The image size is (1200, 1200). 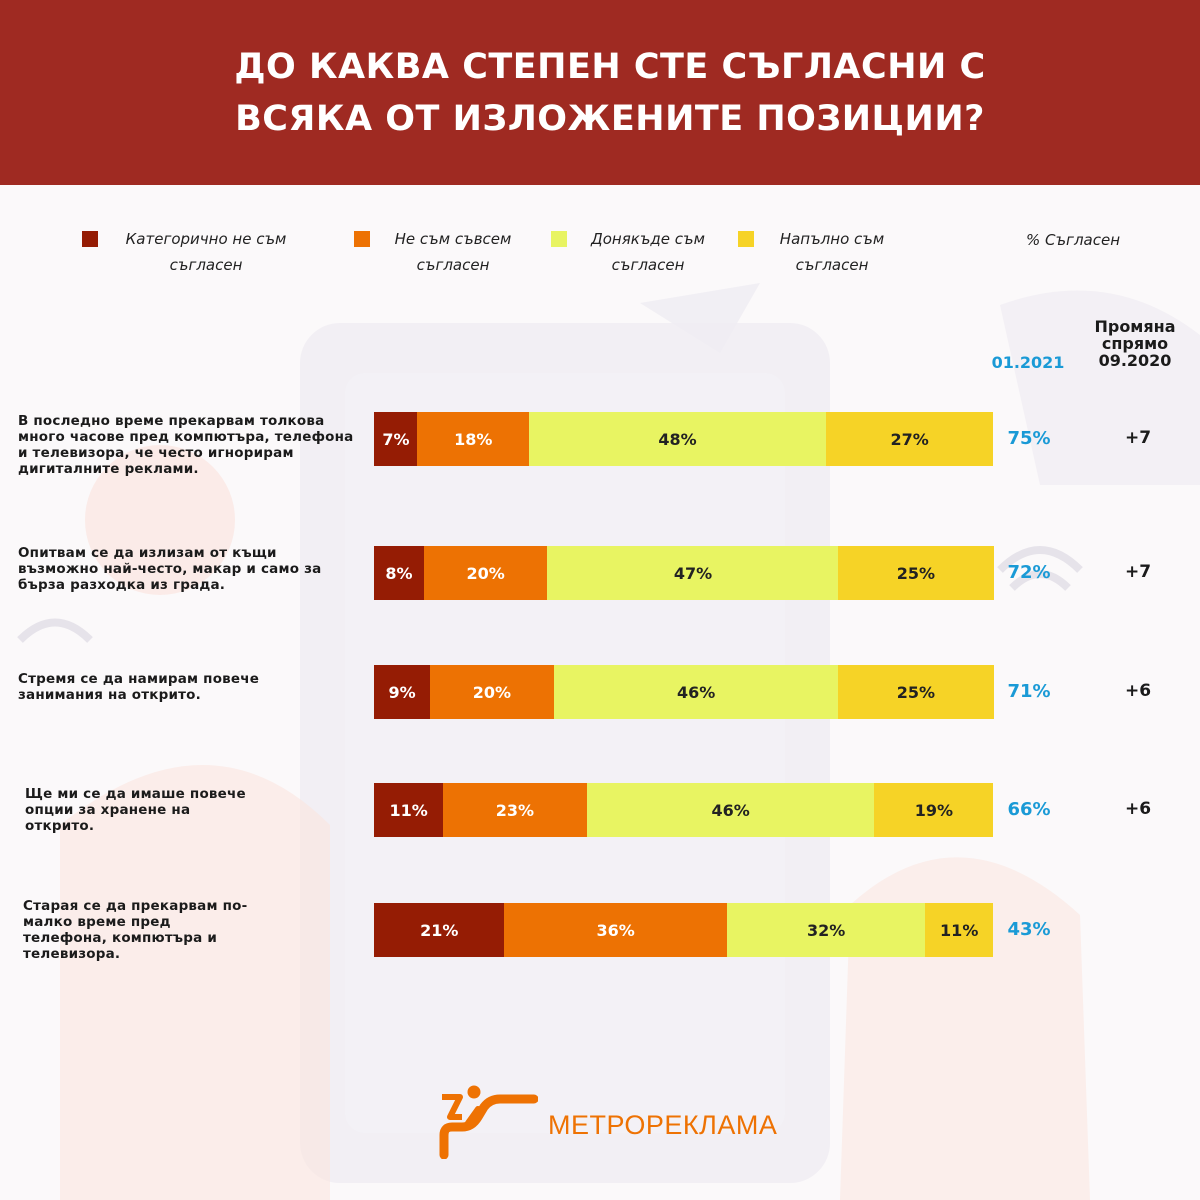 I want to click on bar-segment-disagree: 18%, so click(x=473, y=439).